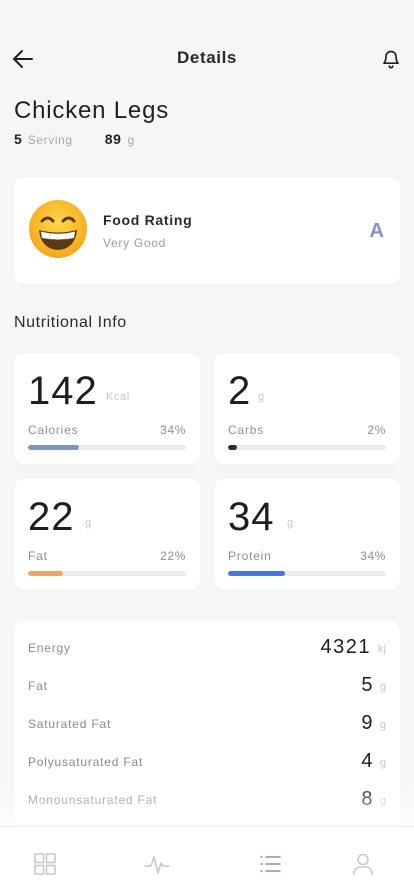 This screenshot has width=414, height=896. I want to click on nutrition-card-calories: 142 Kcal Calories 34%, so click(107, 408).